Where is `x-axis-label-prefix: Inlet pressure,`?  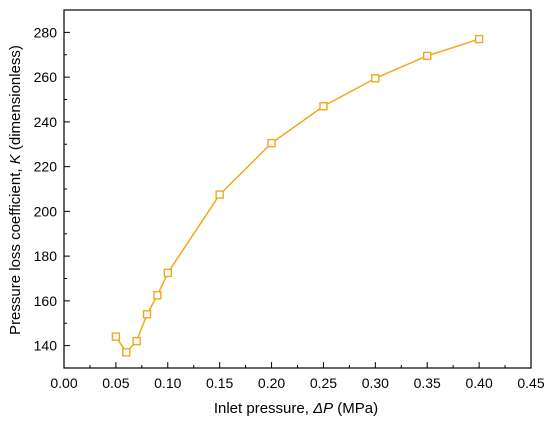
x-axis-label-prefix: Inlet pressure, is located at coordinates (263, 408).